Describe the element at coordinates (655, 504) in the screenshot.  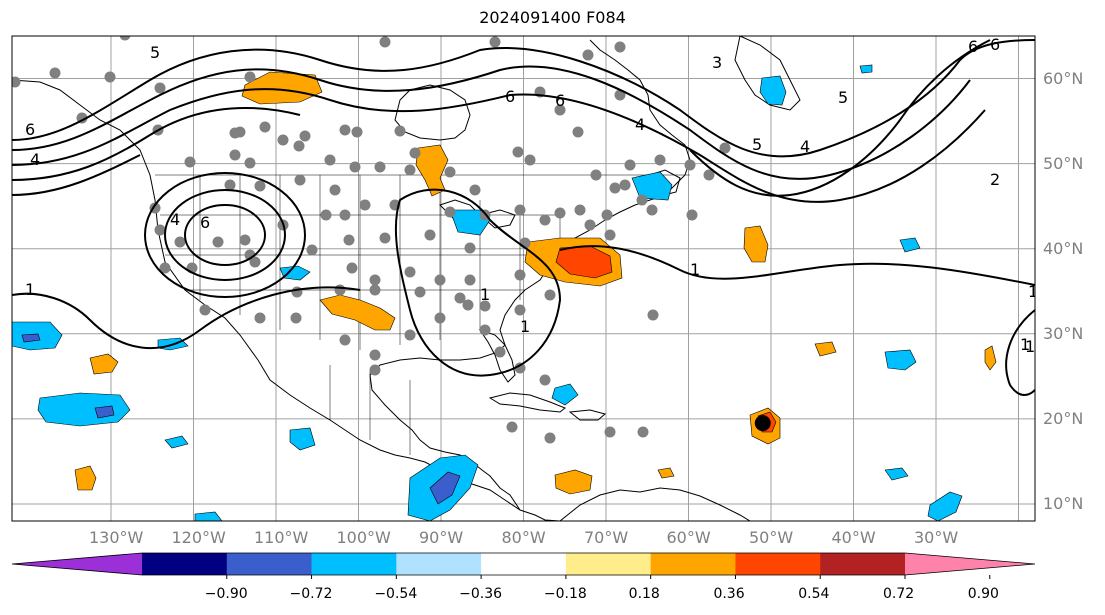
I see `south-america-coast` at that location.